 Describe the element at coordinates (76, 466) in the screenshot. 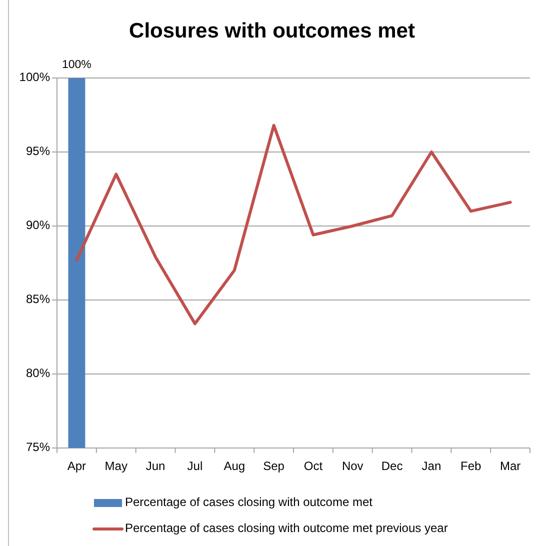

I see `x-tick-label: Apr` at that location.